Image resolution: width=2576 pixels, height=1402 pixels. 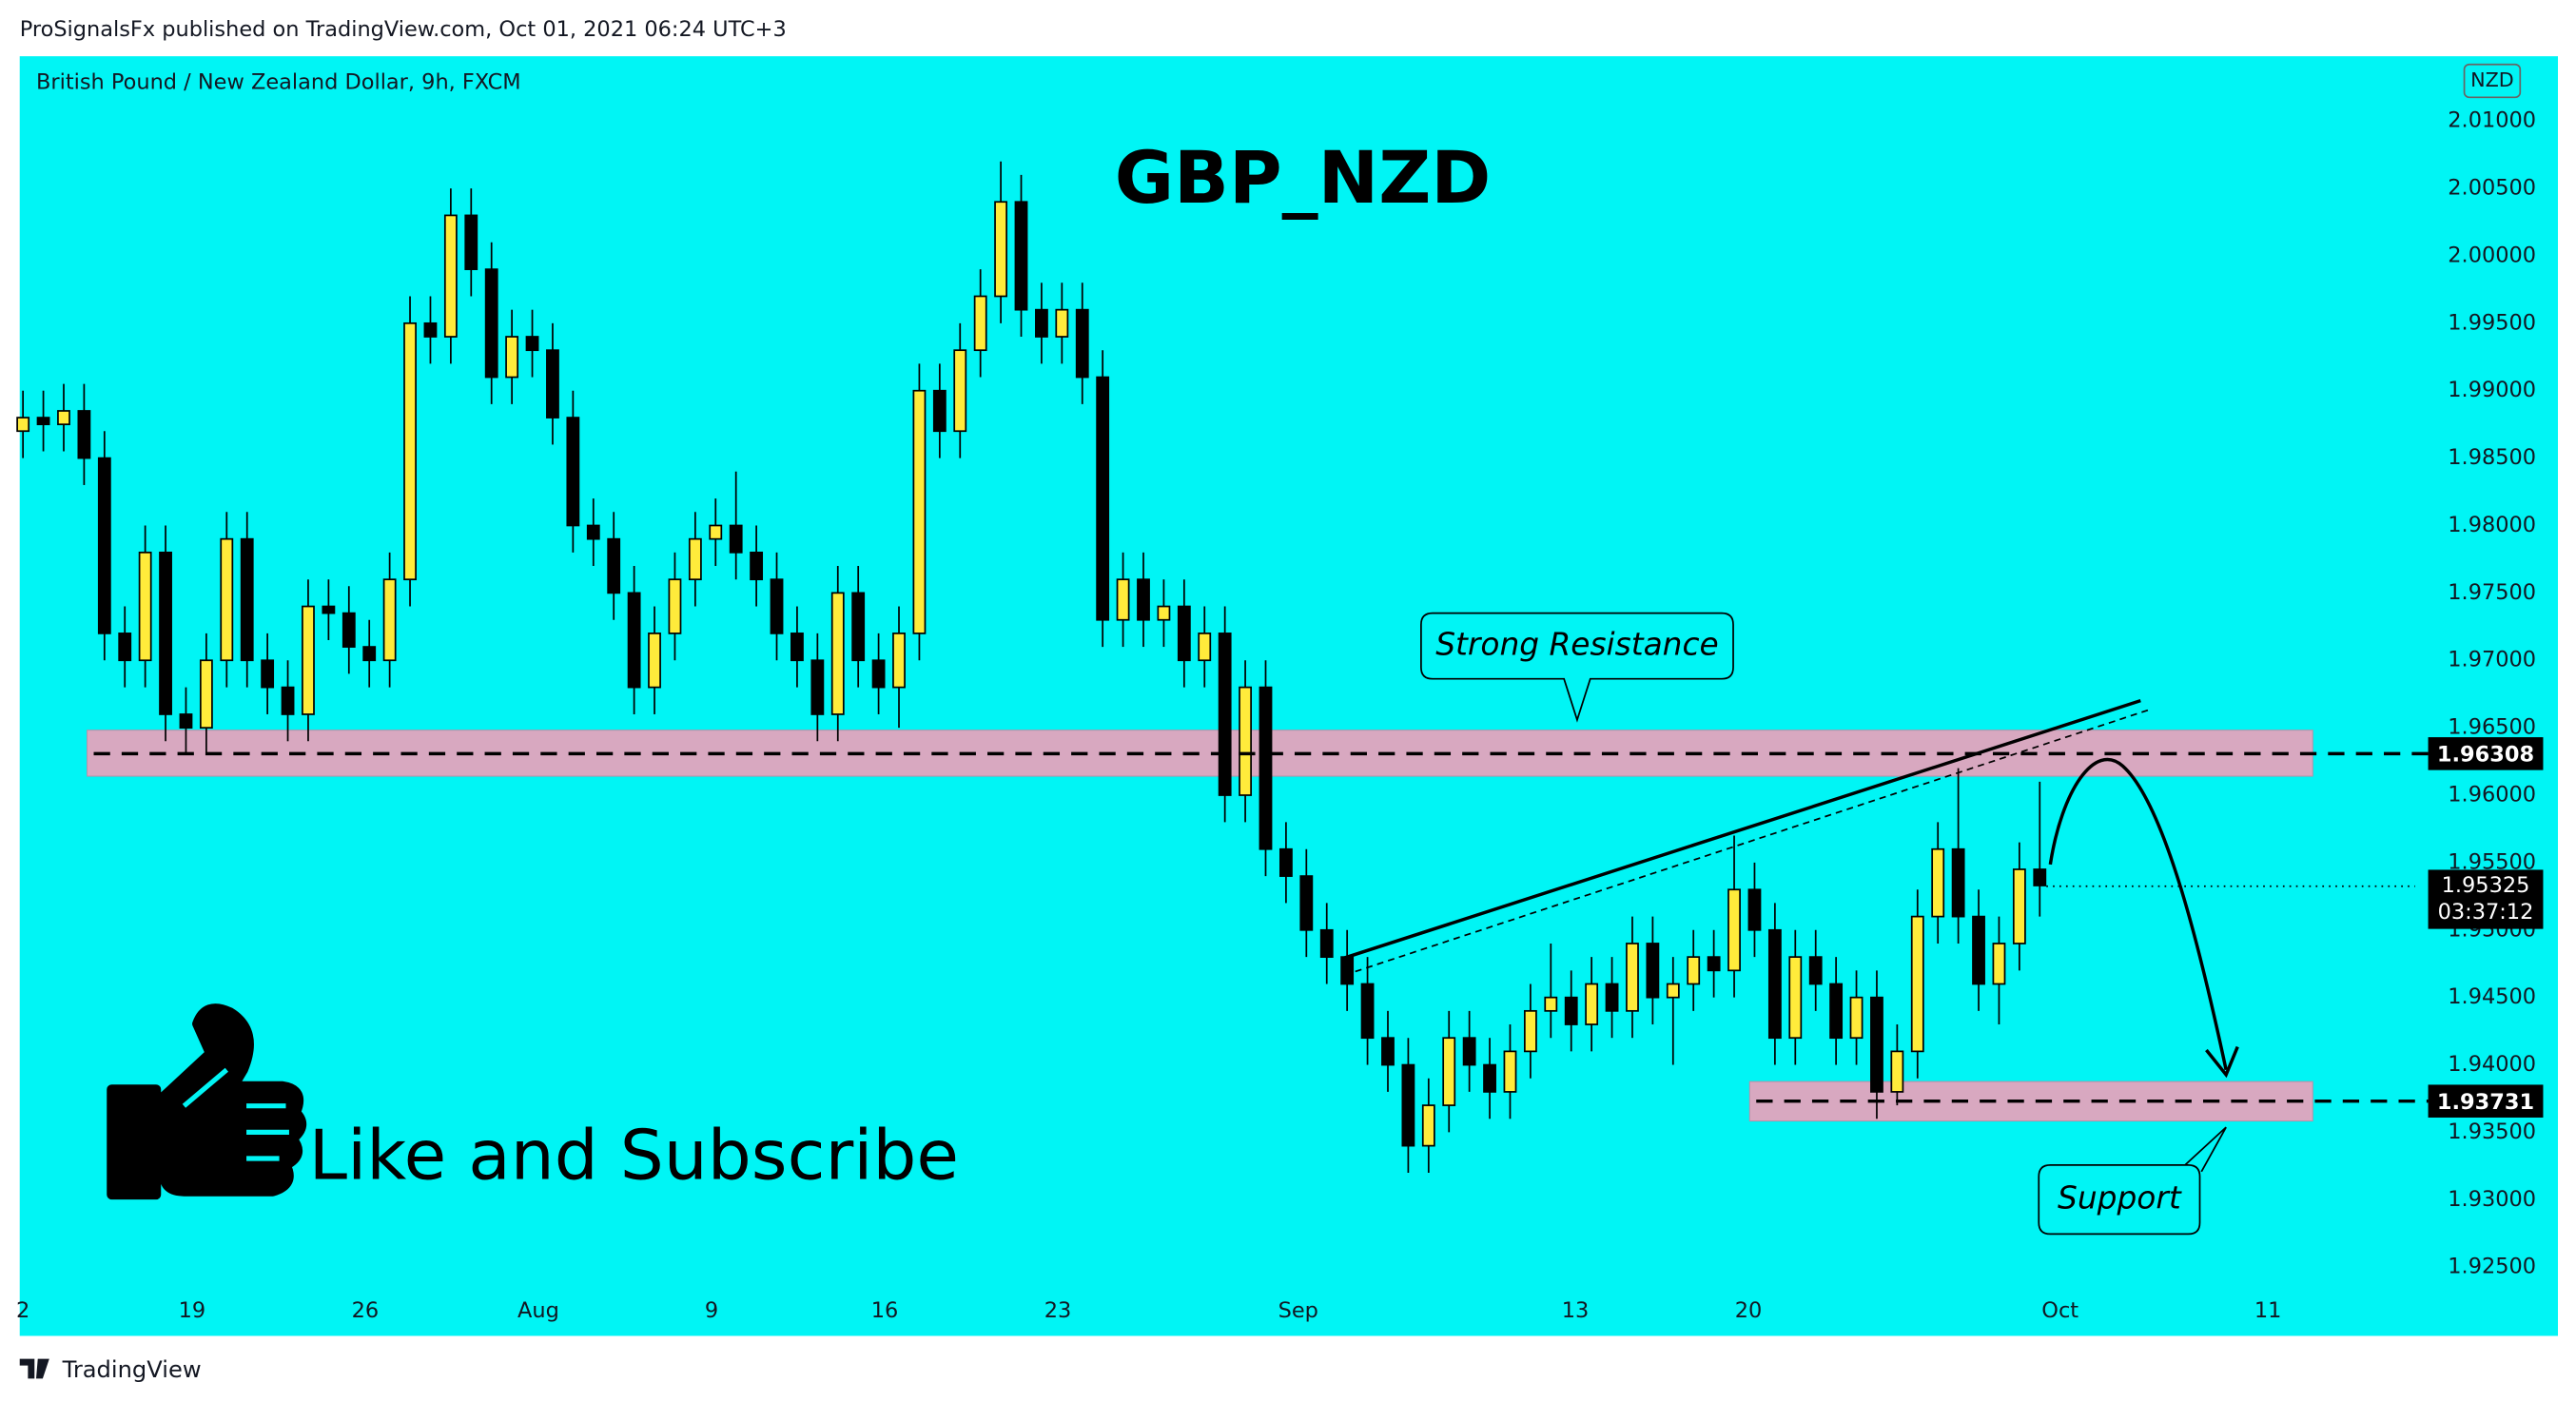 What do you see at coordinates (1577, 667) in the screenshot?
I see `resistance-callout` at bounding box center [1577, 667].